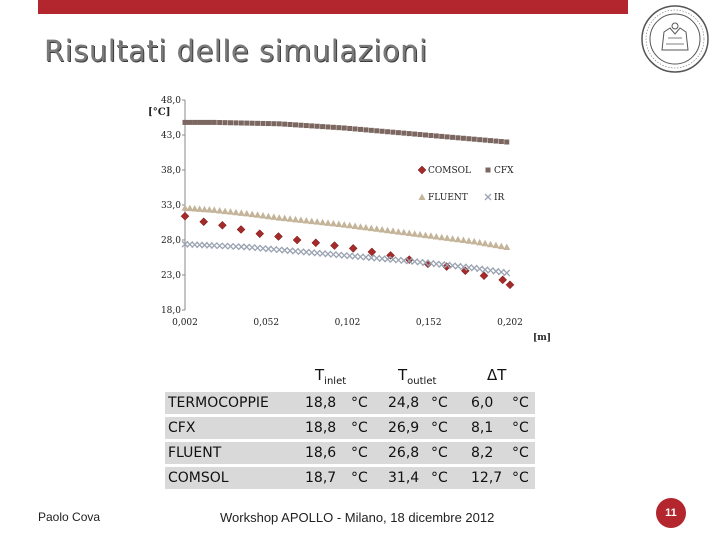  I want to click on legend-label-fluent: FLUENT, so click(448, 198).